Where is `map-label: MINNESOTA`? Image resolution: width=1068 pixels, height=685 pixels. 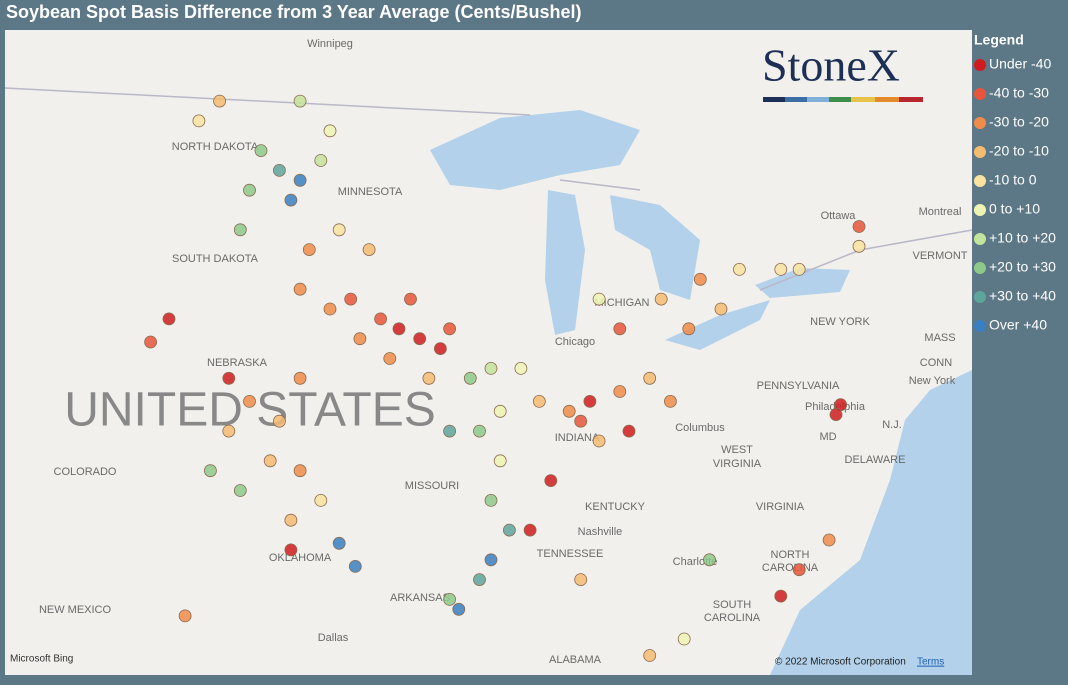
map-label: MINNESOTA is located at coordinates (370, 192).